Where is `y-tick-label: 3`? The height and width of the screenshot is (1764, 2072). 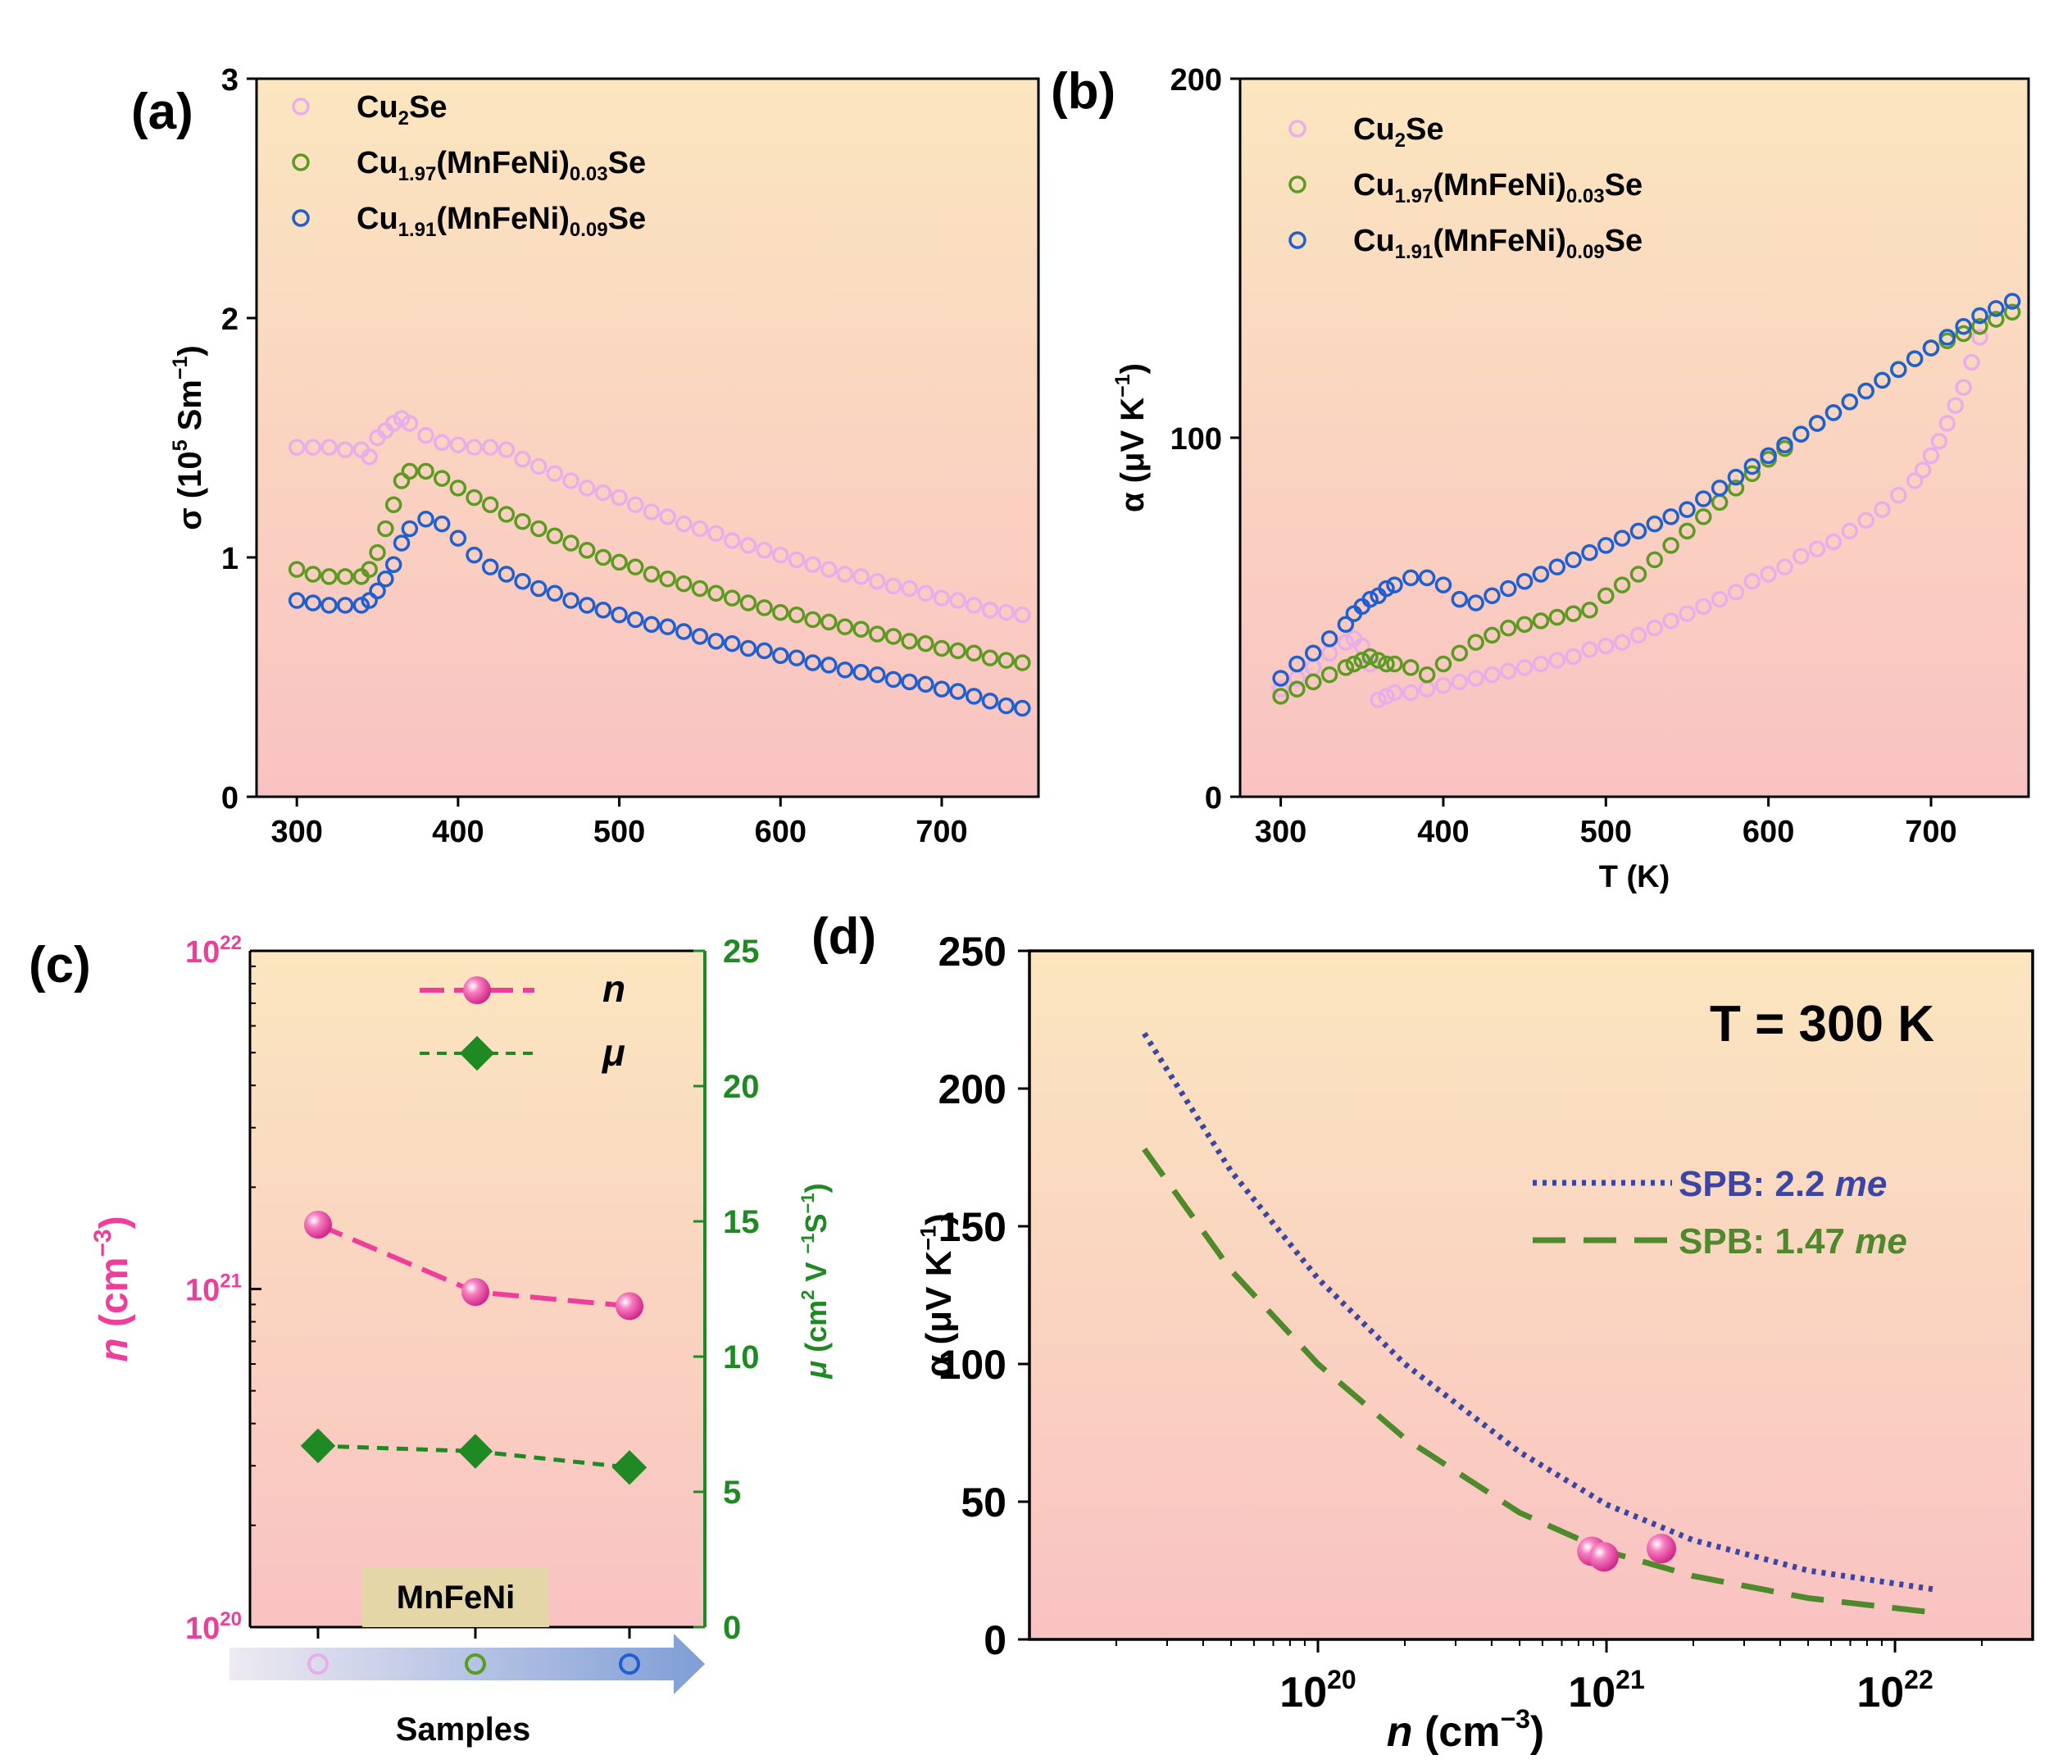 y-tick-label: 3 is located at coordinates (230, 80).